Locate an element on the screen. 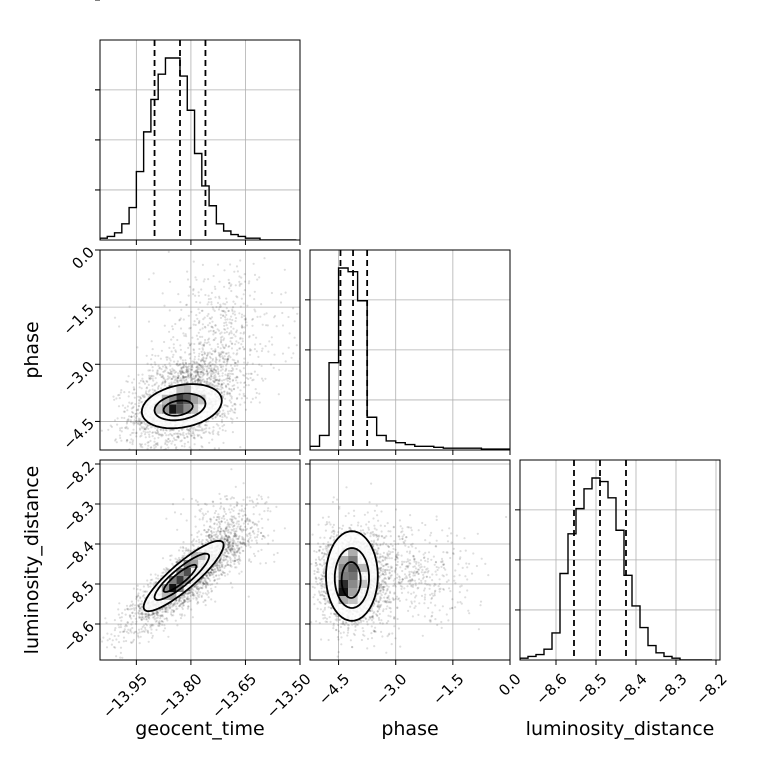 The height and width of the screenshot is (760, 760). joint-panel-geocent_time-luminosity_distance is located at coordinates (200, 560).